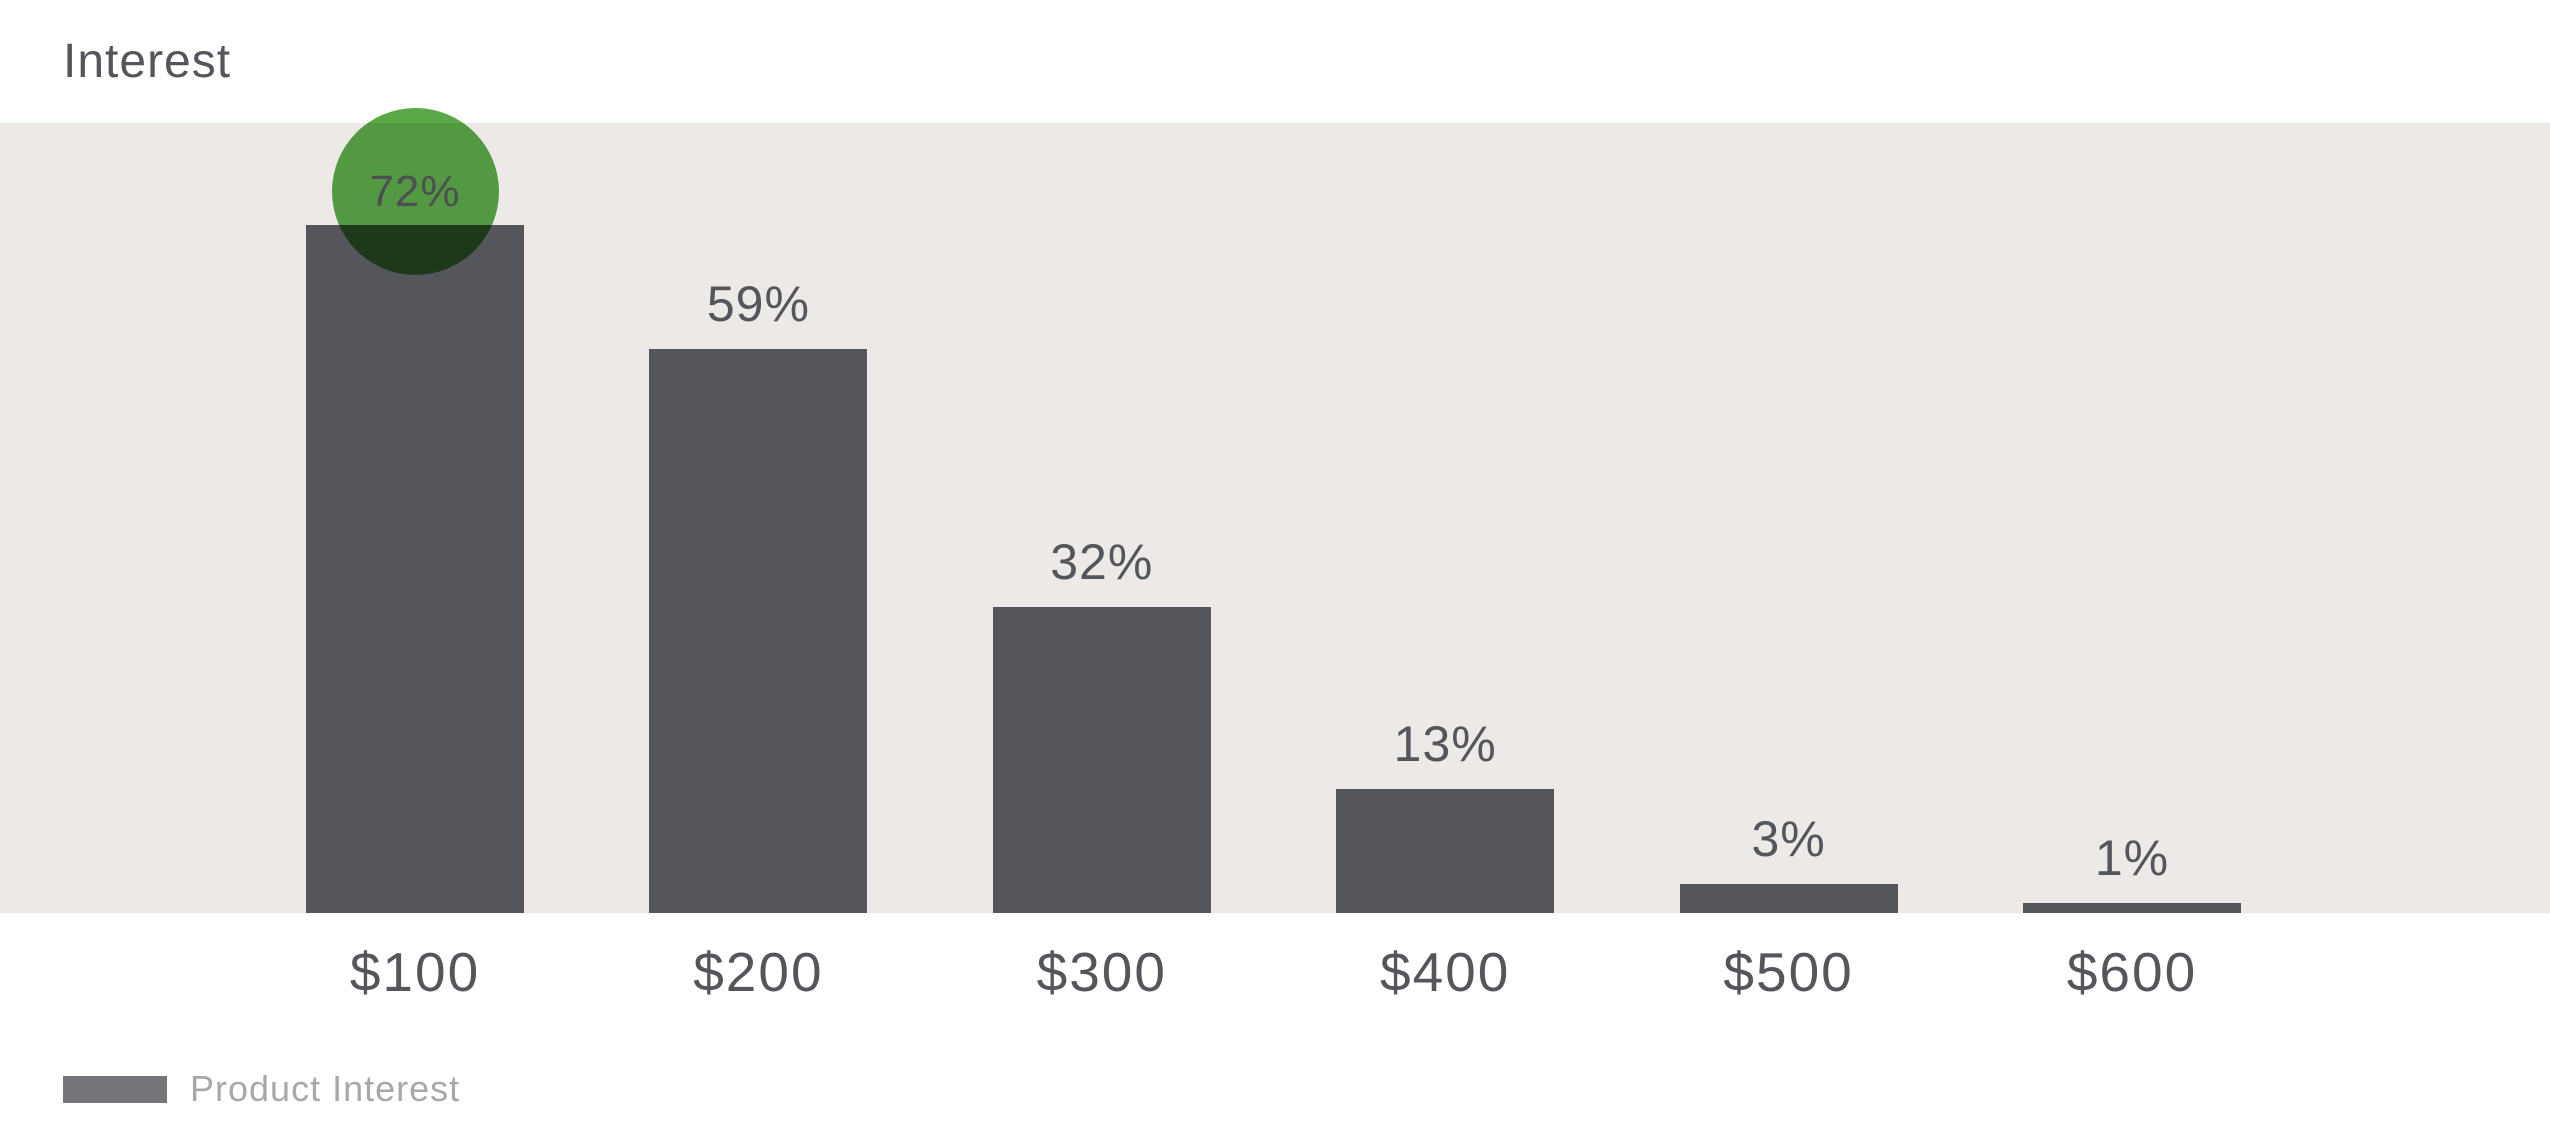 The image size is (2550, 1137). Describe the element at coordinates (758, 972) in the screenshot. I see `x-axis-label: $200` at that location.